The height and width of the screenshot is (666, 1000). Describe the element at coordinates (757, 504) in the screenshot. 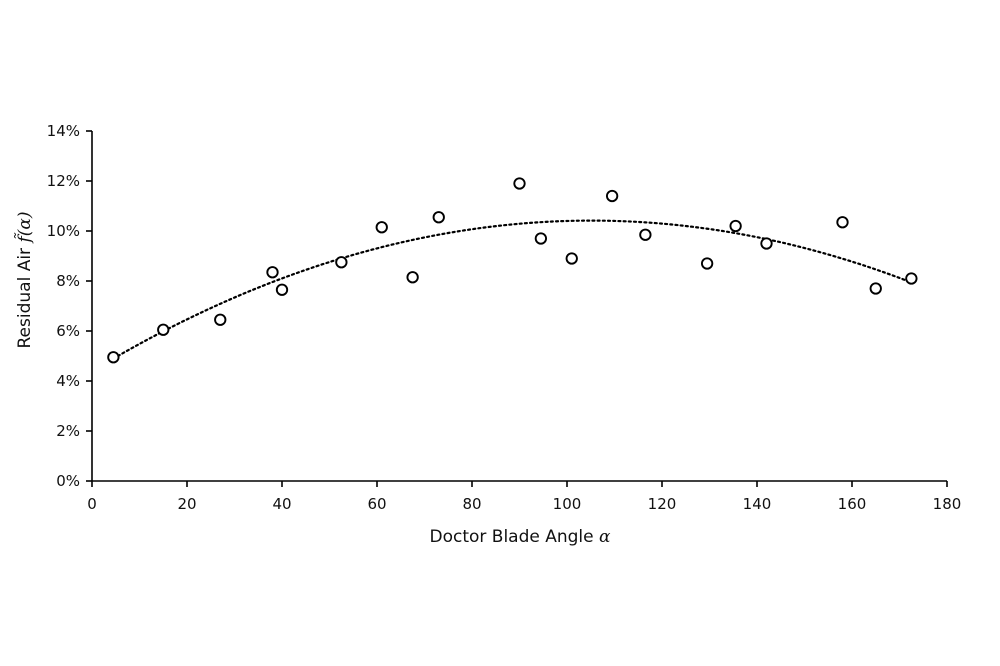

I see `x-tick-label: 140` at that location.